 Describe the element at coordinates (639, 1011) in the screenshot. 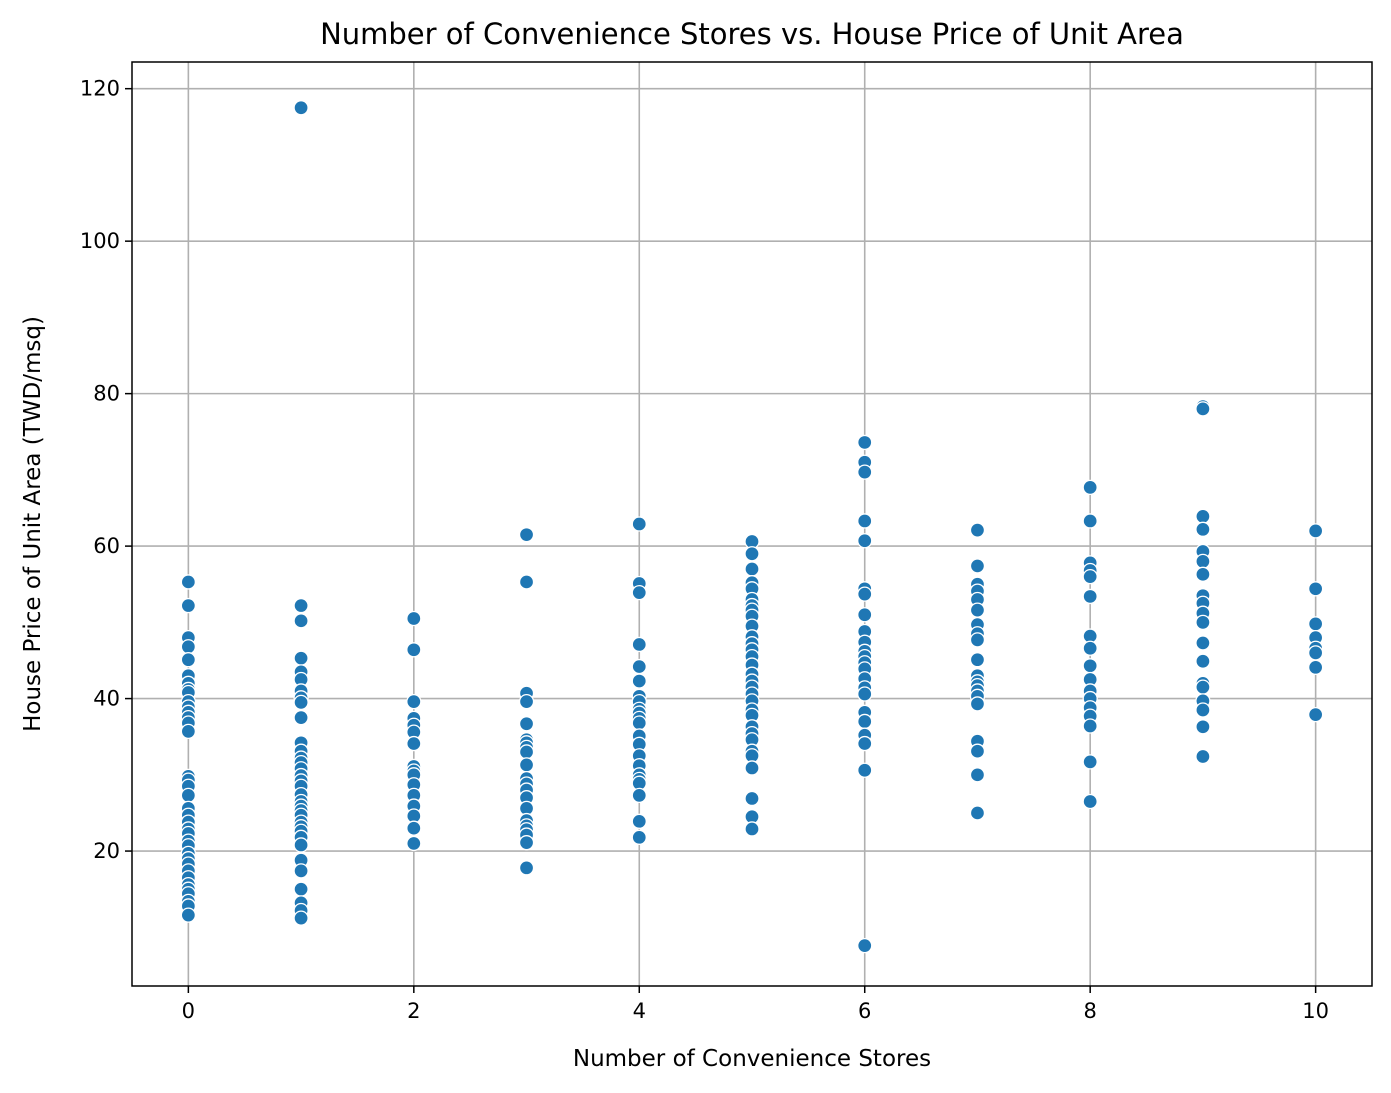

I see `x-tick-label: 4` at that location.